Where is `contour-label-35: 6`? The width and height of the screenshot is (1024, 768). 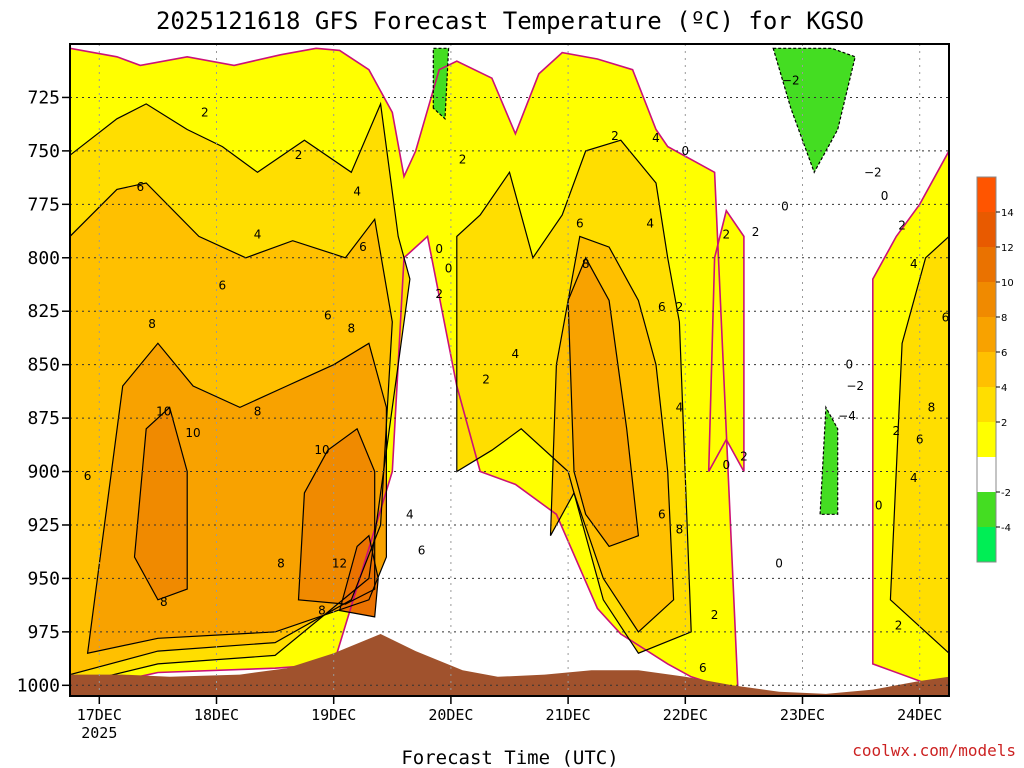 contour-label-35: 6 is located at coordinates (662, 514).